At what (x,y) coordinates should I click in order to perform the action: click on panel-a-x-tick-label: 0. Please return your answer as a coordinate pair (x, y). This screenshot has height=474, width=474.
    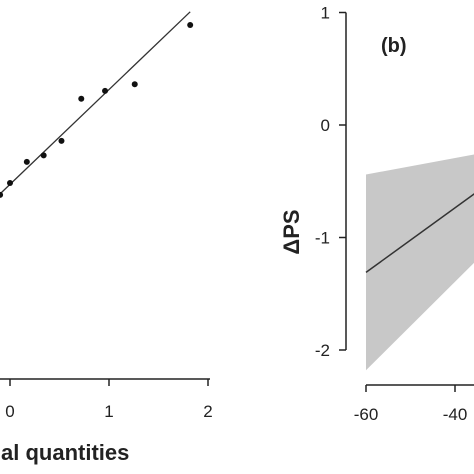
    Looking at the image, I should click on (9, 411).